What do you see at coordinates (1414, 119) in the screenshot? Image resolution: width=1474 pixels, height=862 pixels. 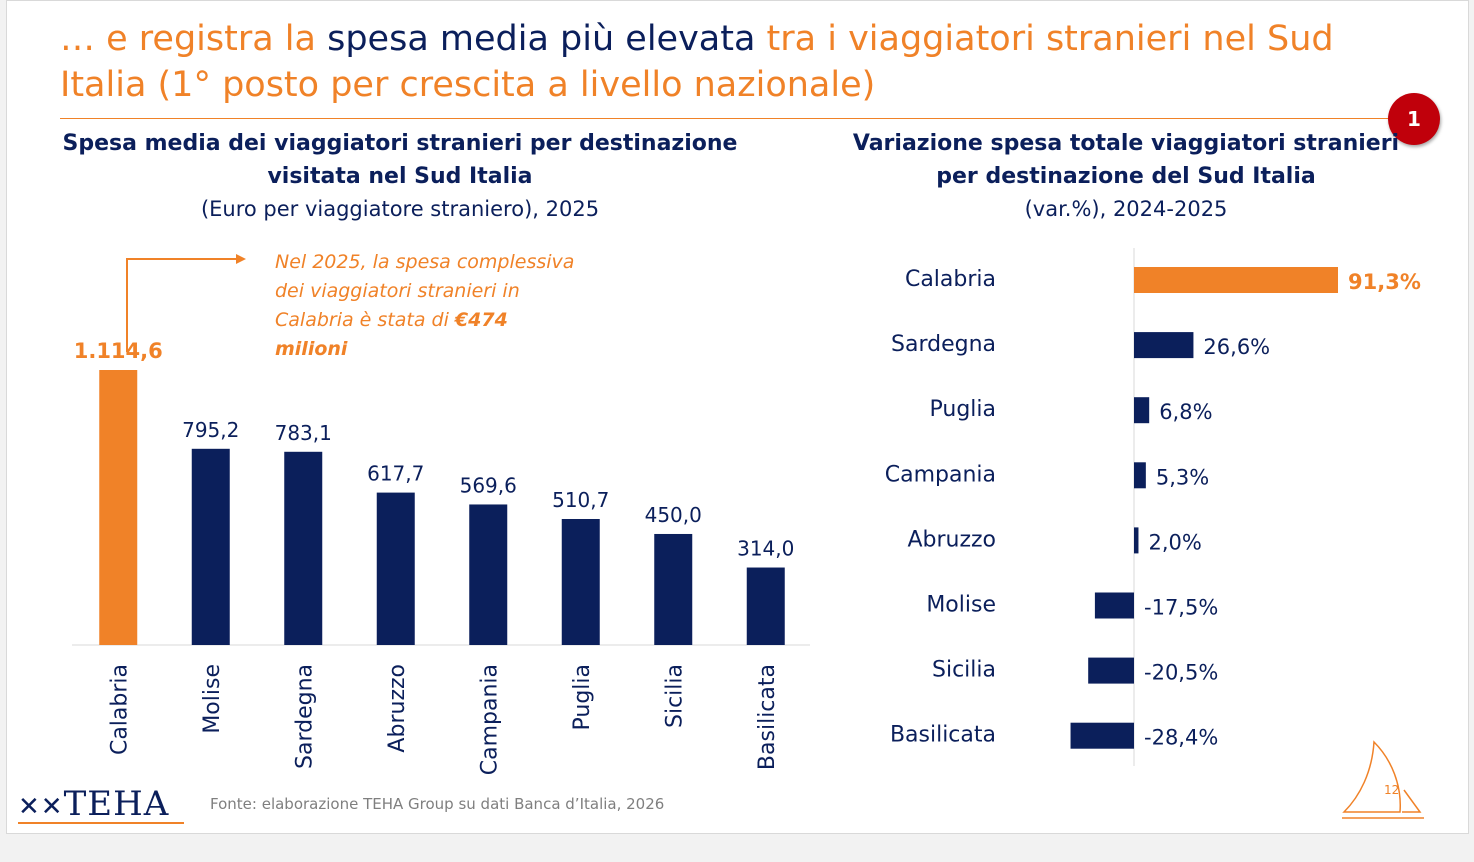 I see `section-badge: 1` at bounding box center [1414, 119].